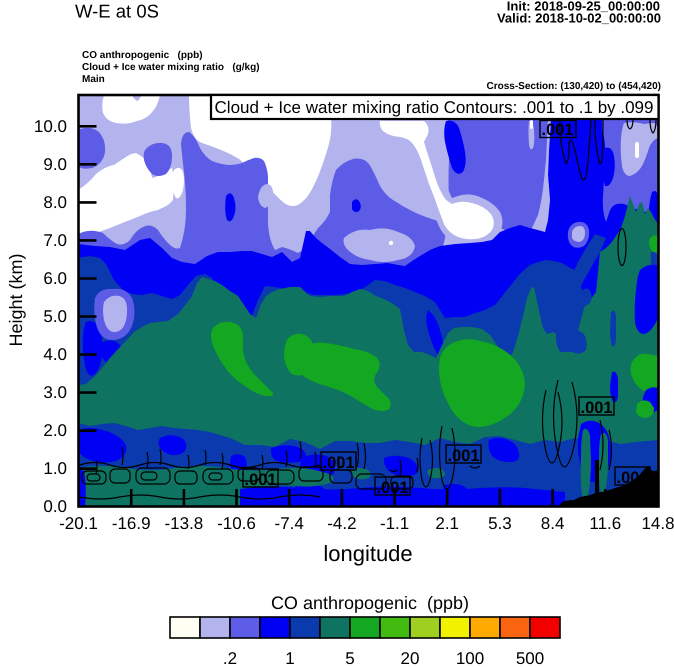  Describe the element at coordinates (236, 523) in the screenshot. I see `svg-text: -10.6` at that location.